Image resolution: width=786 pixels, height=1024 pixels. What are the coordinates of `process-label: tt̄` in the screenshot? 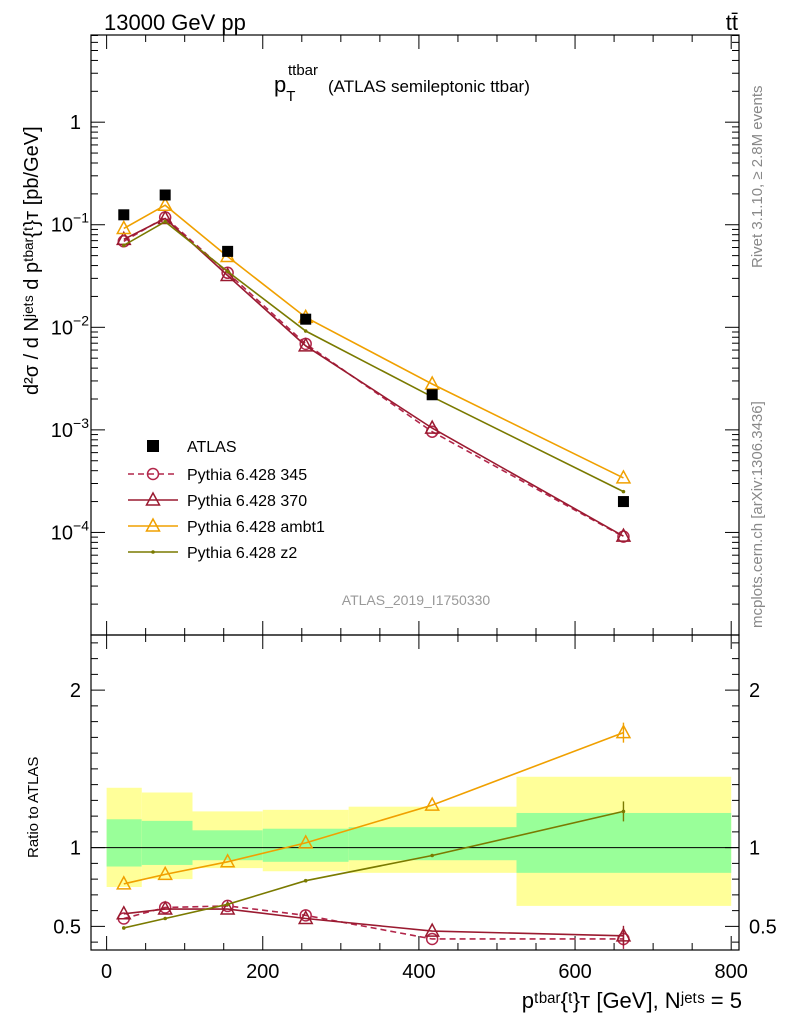 It's located at (732, 22).